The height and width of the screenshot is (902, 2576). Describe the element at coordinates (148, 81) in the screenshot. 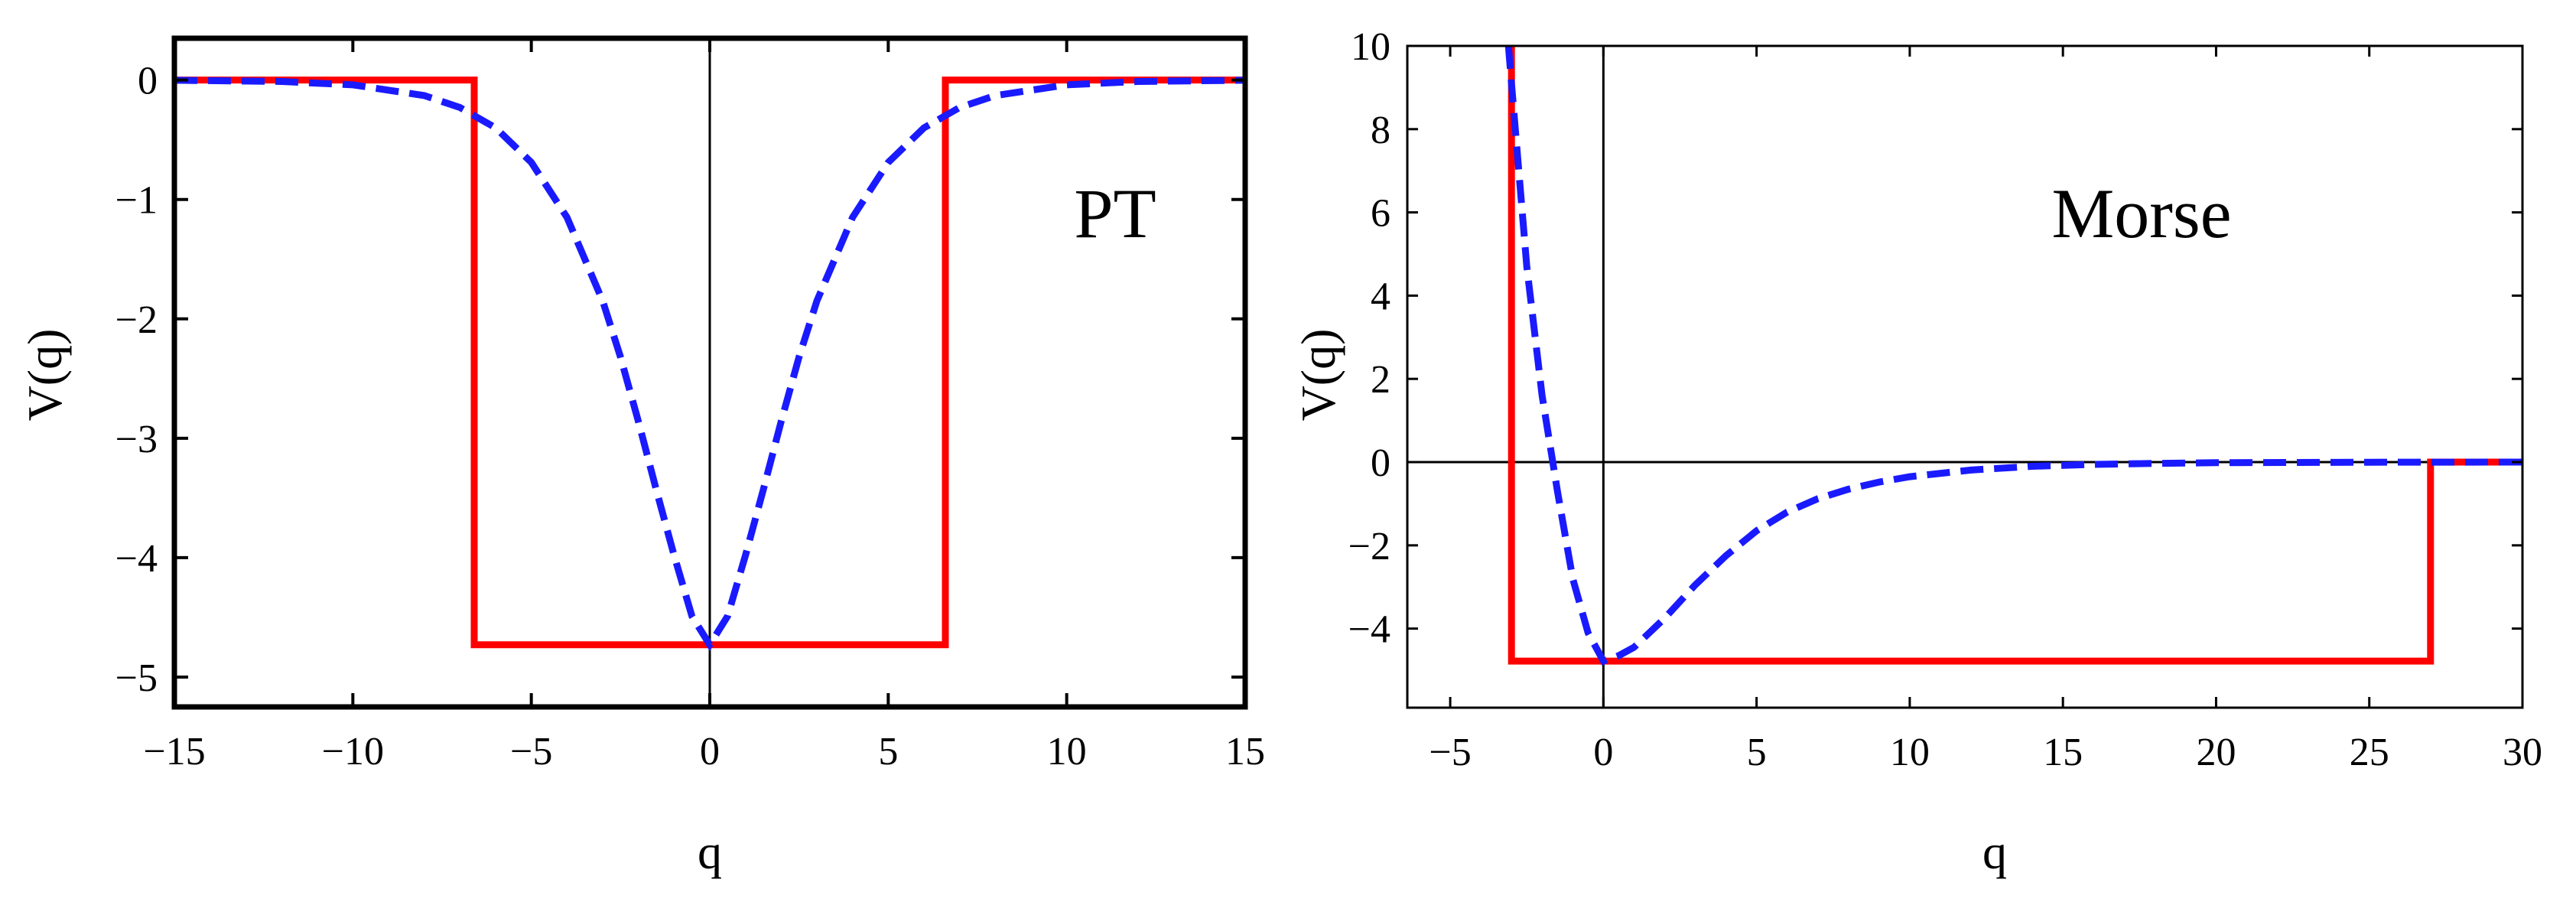

I see `left-y-tick-label: 0` at that location.